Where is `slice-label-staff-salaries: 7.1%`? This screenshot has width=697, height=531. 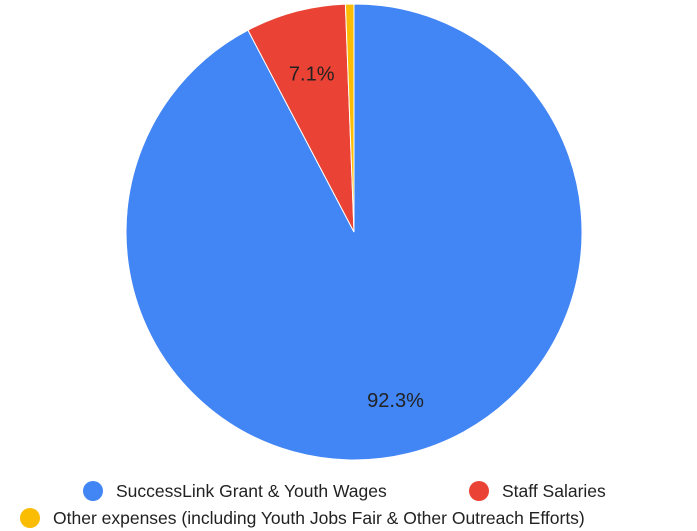 slice-label-staff-salaries: 7.1% is located at coordinates (312, 74).